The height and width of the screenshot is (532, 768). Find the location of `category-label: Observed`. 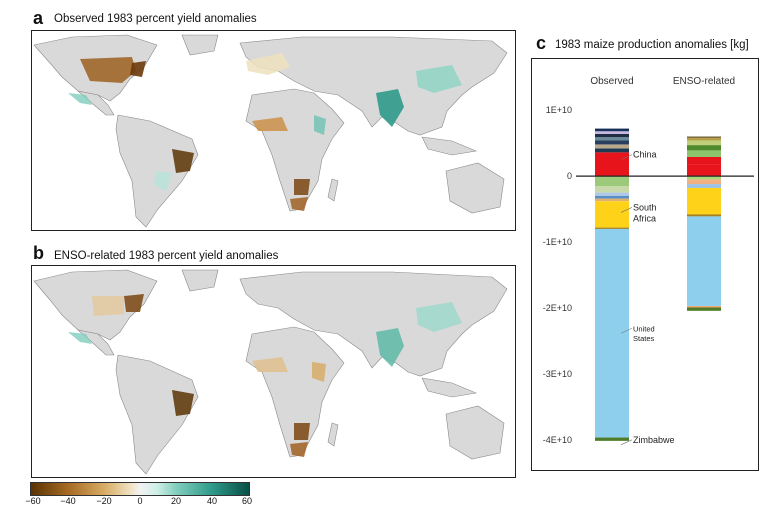

category-label: Observed is located at coordinates (611, 81).